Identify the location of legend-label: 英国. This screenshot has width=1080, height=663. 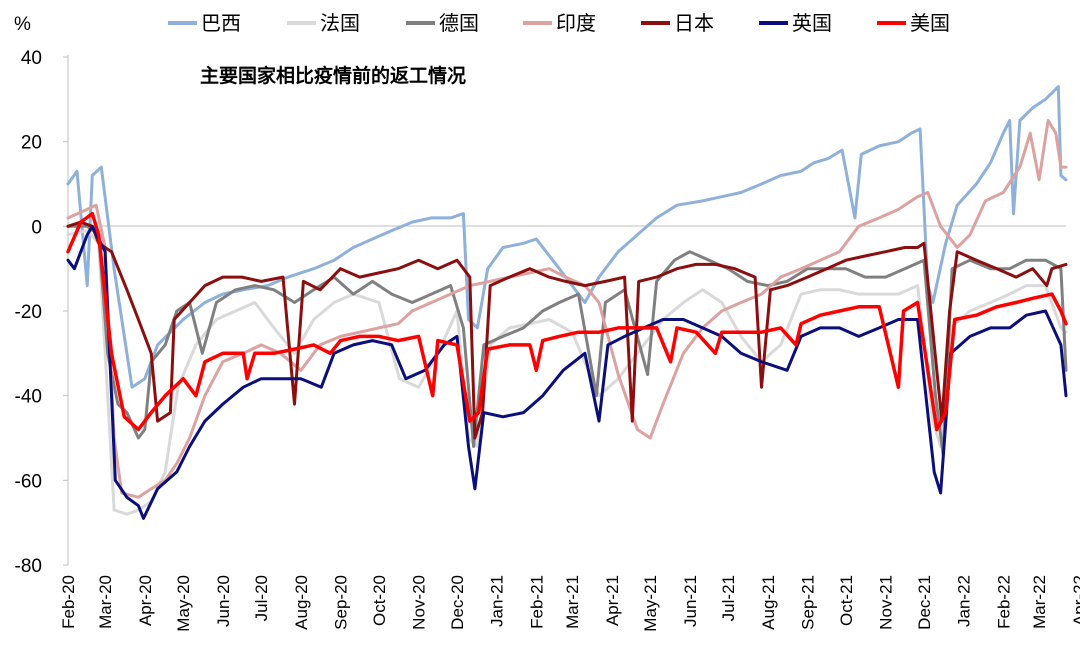
(812, 23).